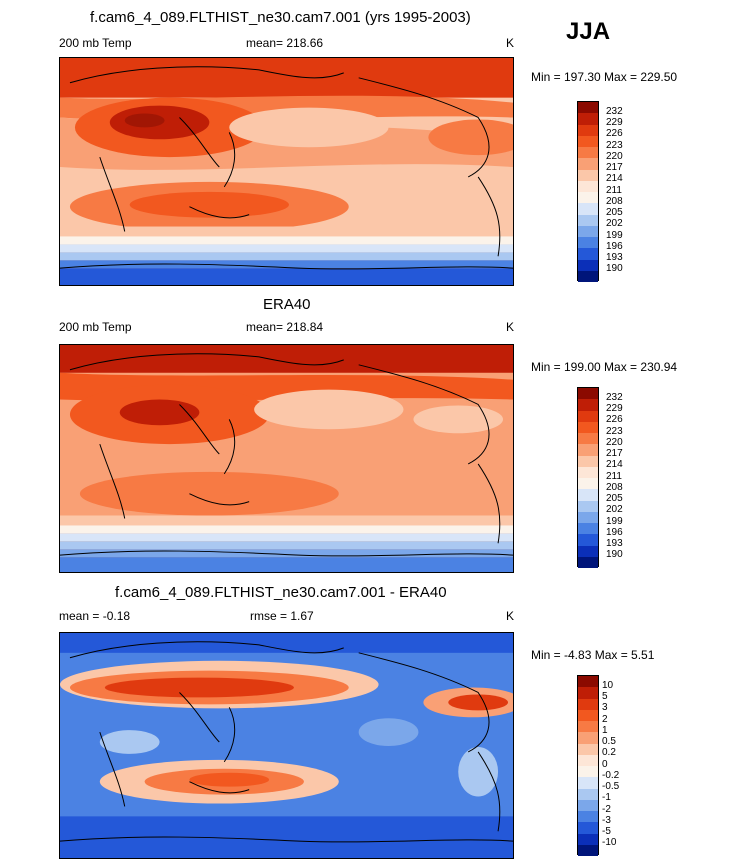 This screenshot has width=732, height=865. Describe the element at coordinates (95, 327) in the screenshot. I see `panel2-variable-label: 200 mb Temp` at that location.